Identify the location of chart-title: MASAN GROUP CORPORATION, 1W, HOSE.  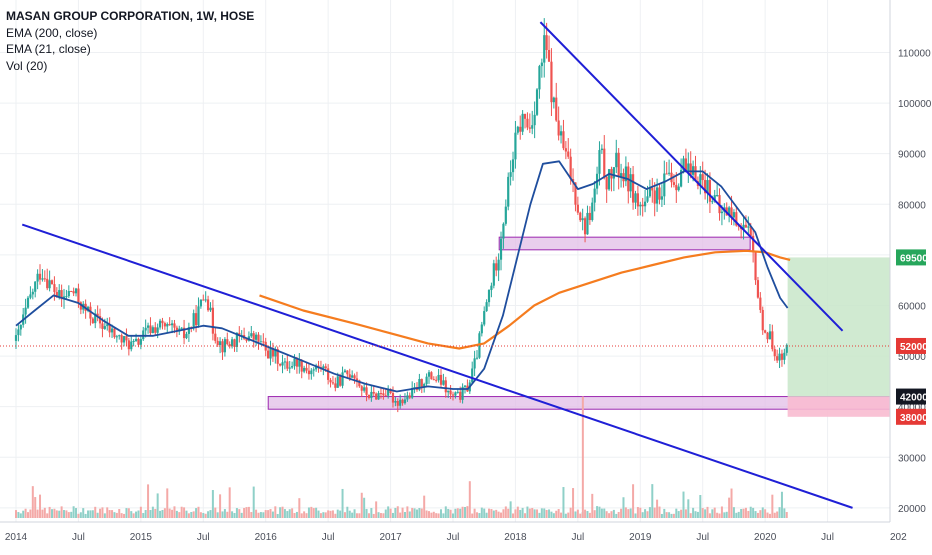
(130, 16).